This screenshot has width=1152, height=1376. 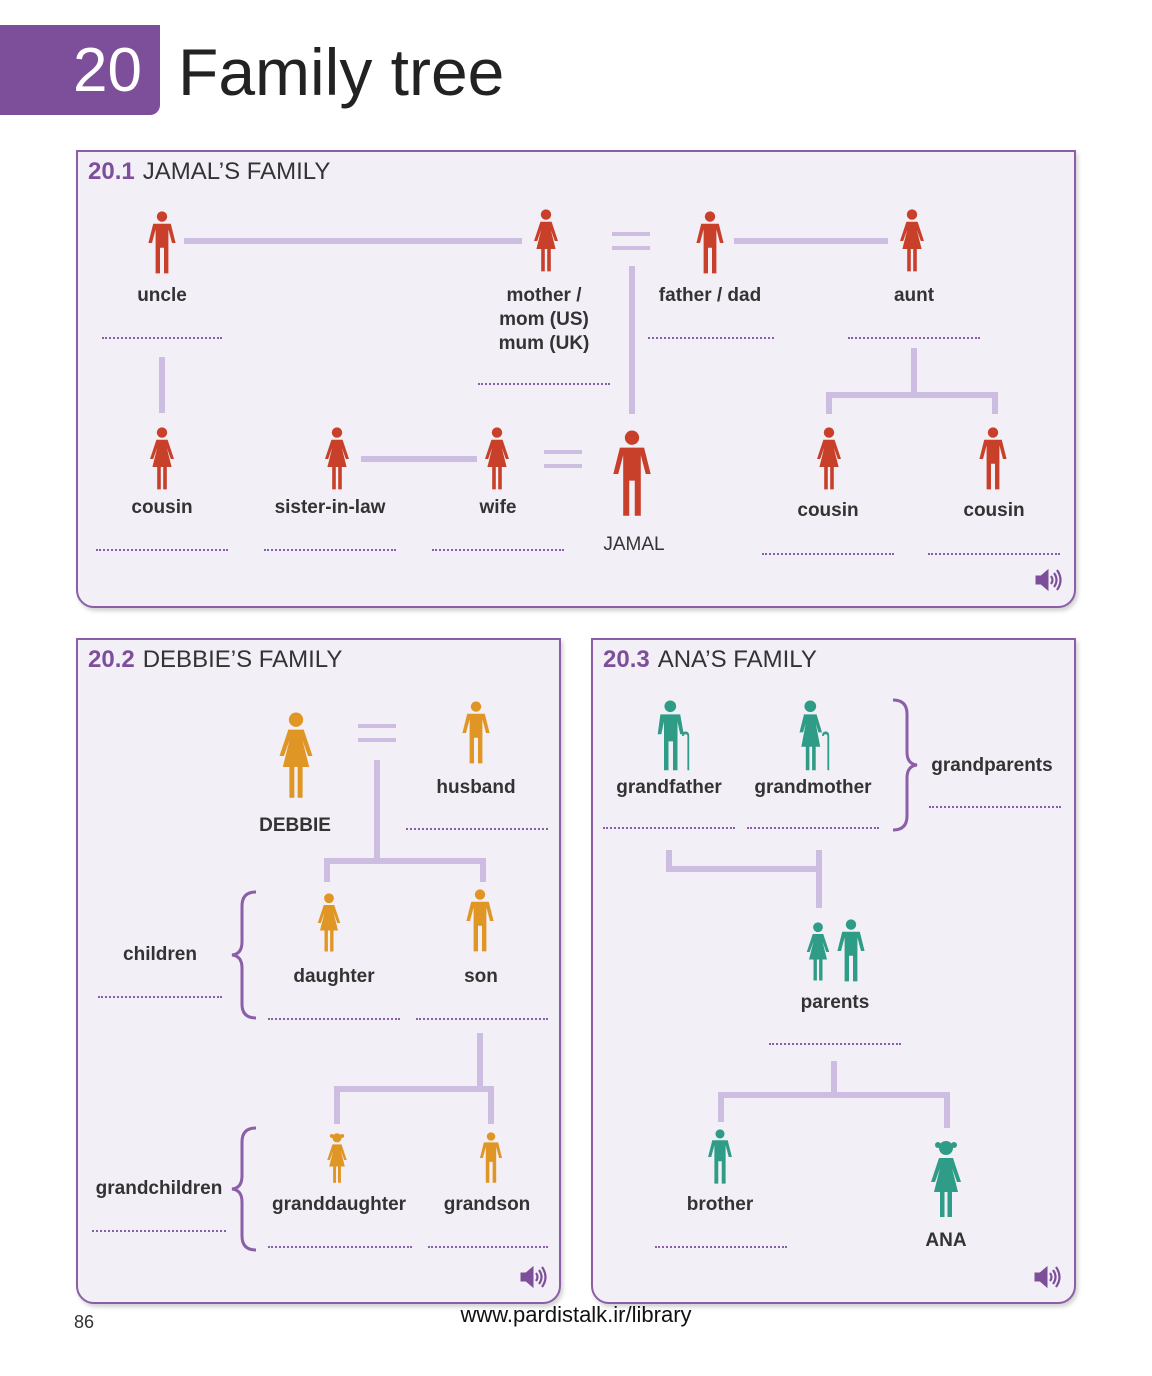 What do you see at coordinates (497, 459) in the screenshot?
I see `wife-figure` at bounding box center [497, 459].